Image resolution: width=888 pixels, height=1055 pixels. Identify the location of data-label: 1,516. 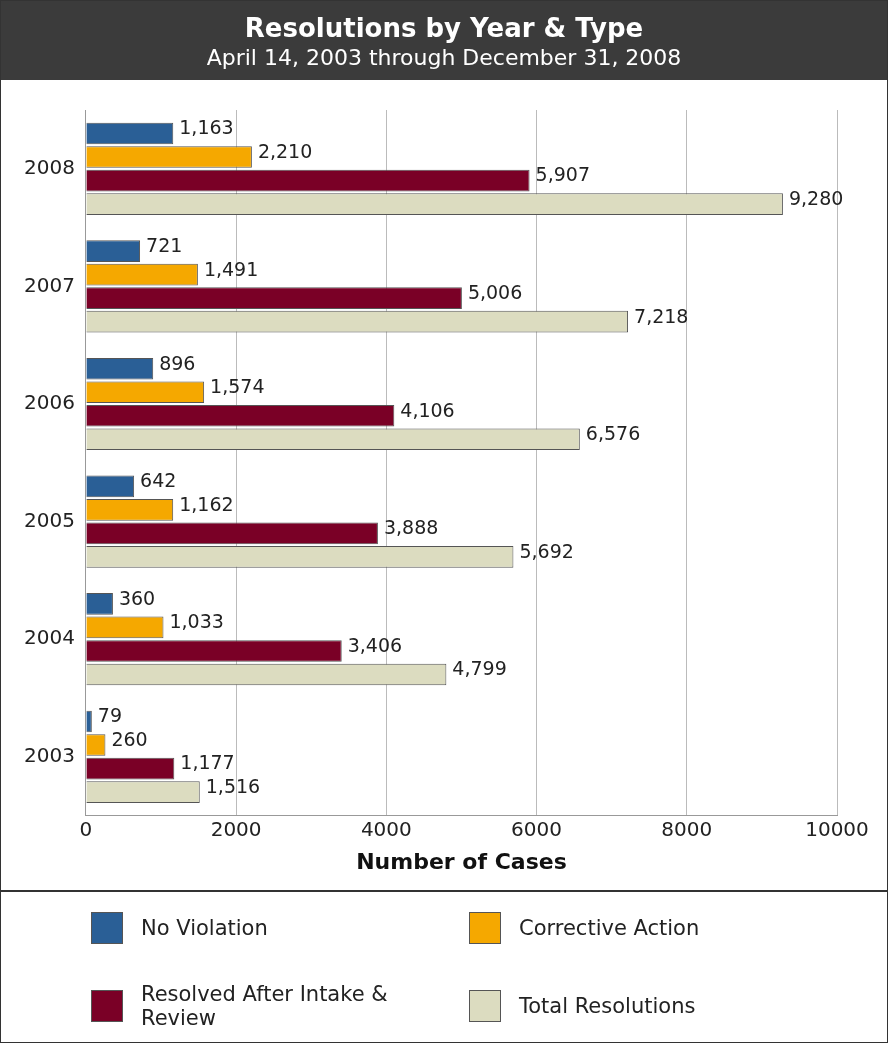
(233, 786).